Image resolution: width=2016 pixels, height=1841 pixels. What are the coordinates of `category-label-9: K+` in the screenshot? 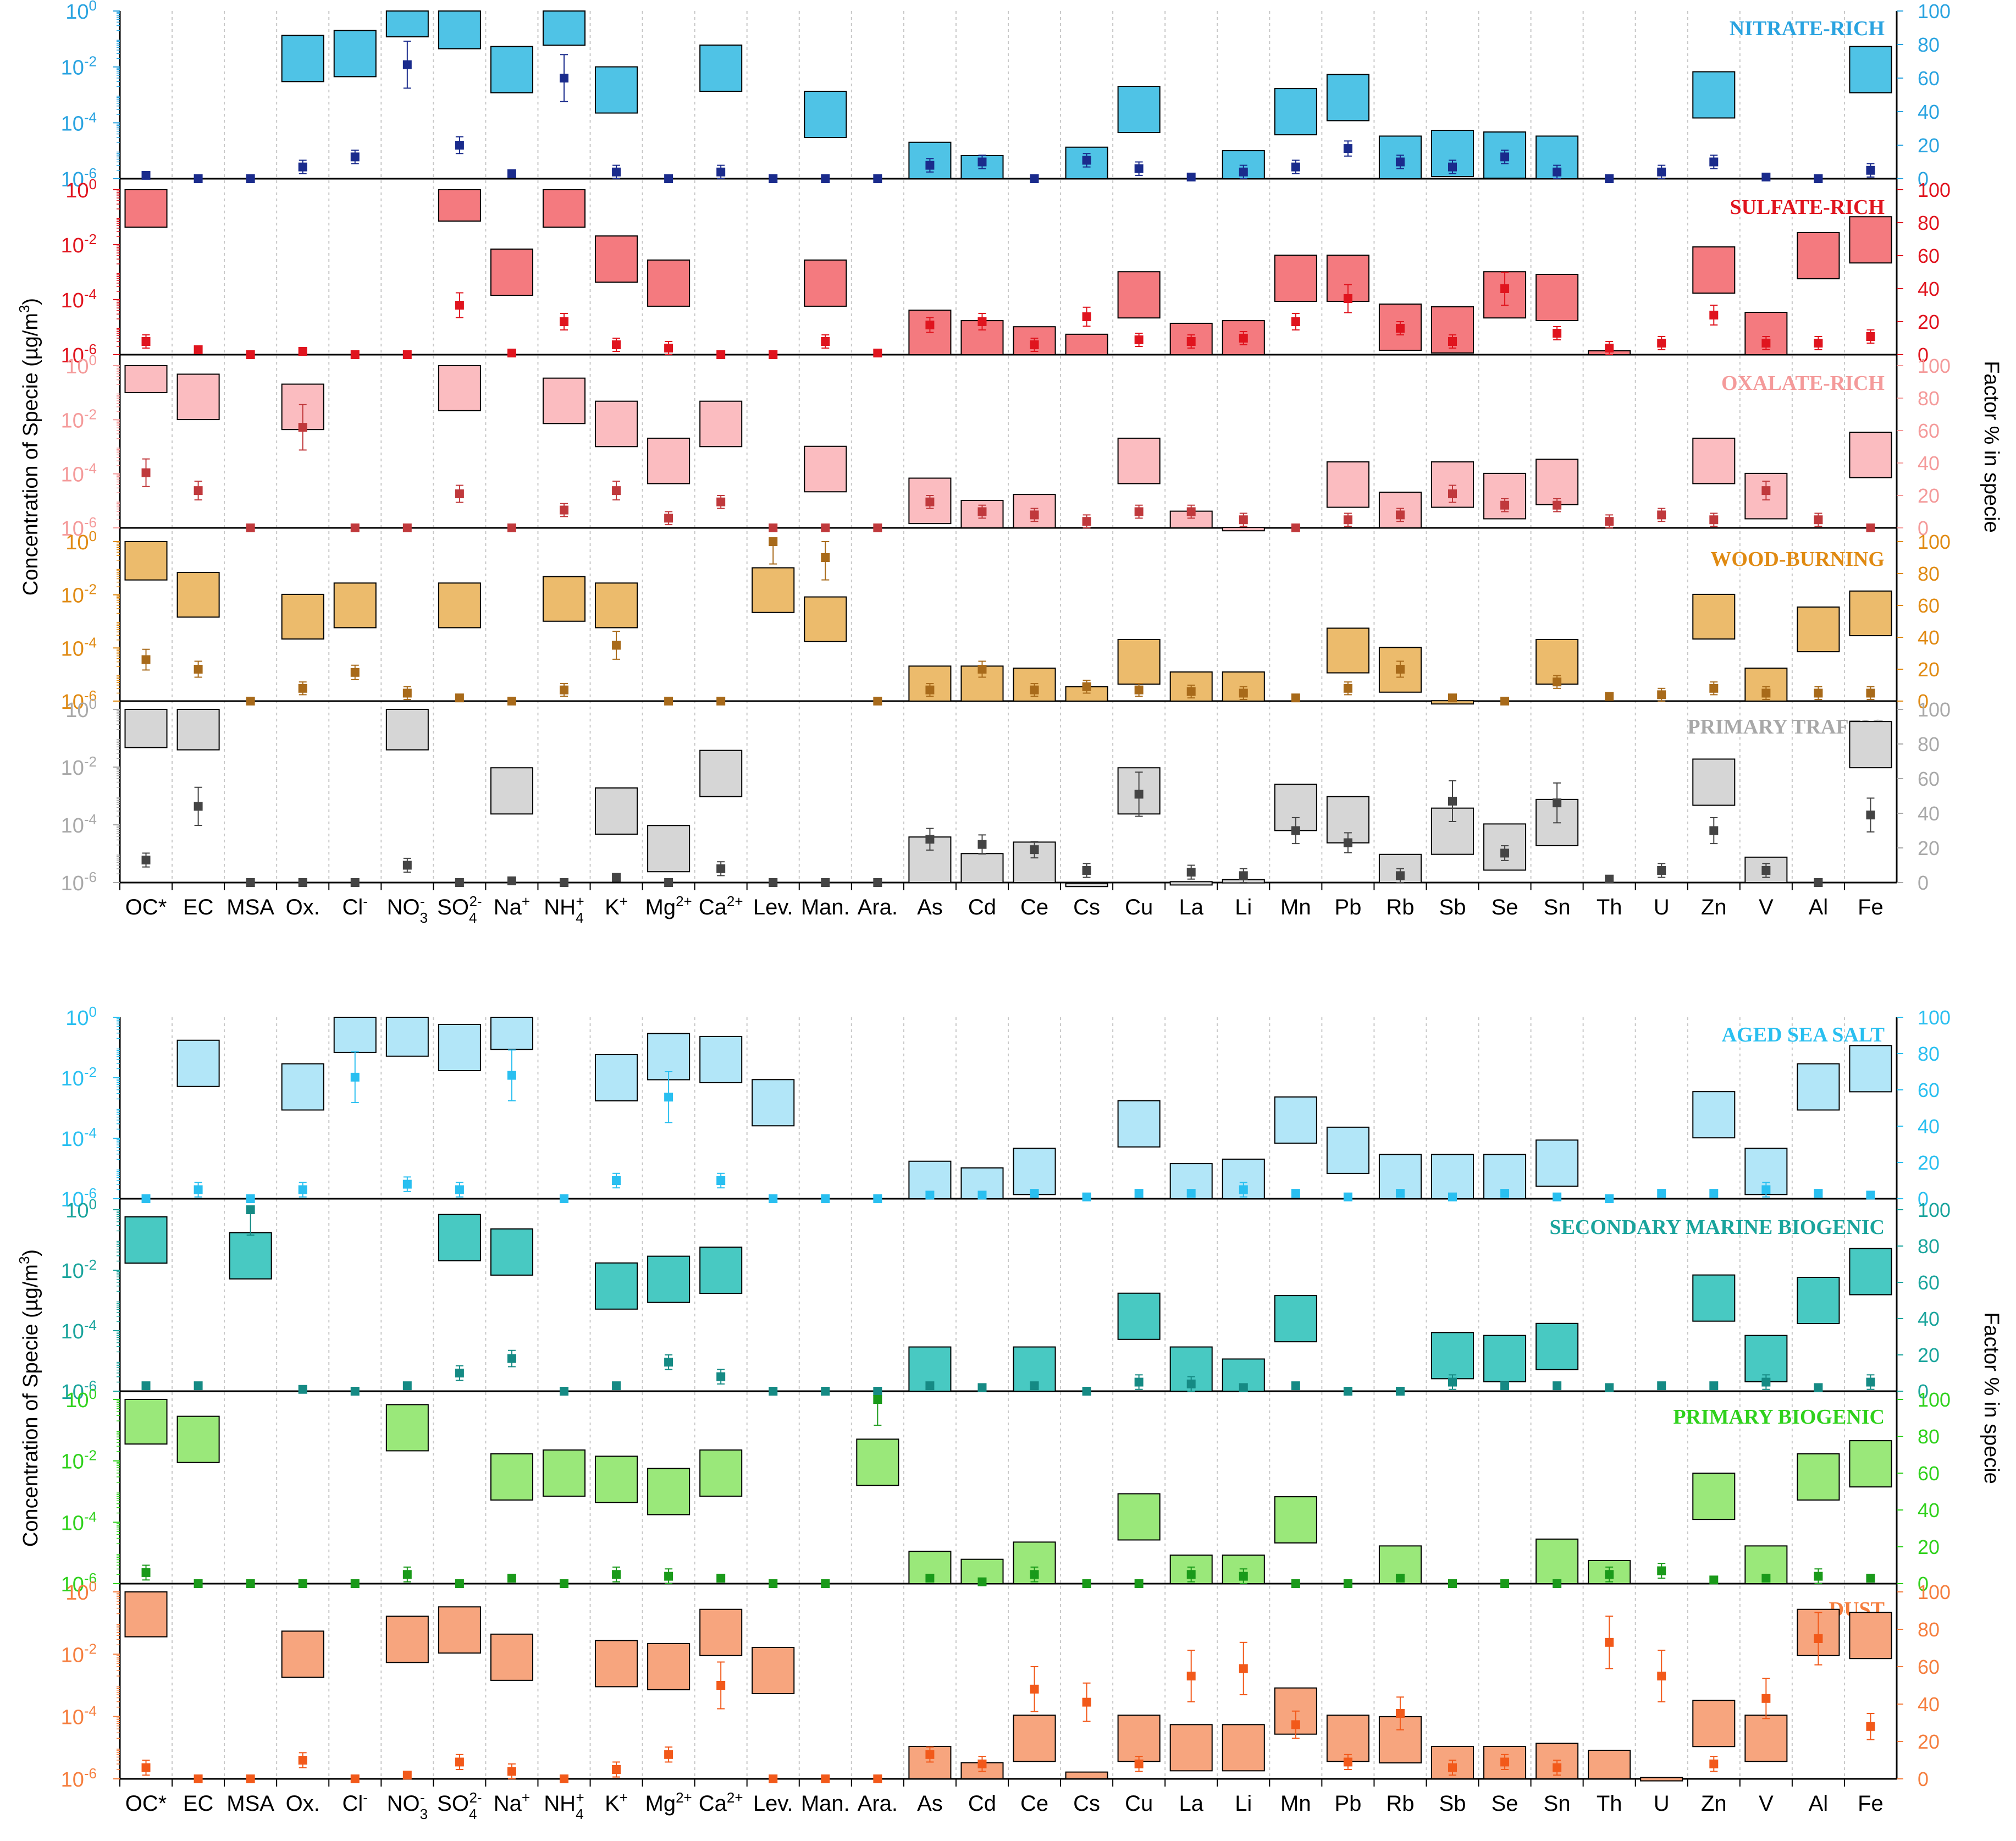 It's located at (617, 906).